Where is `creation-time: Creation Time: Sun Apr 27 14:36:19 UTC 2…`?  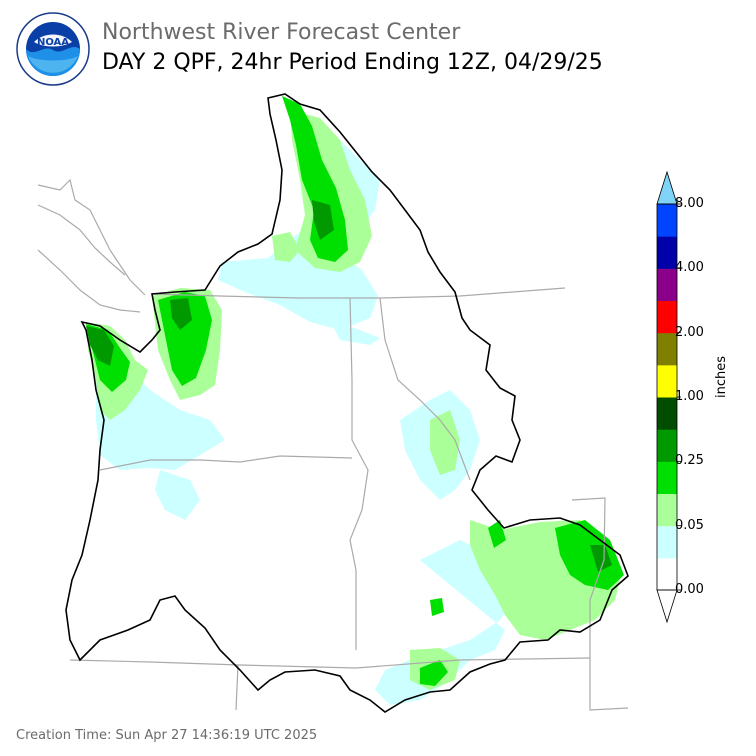 creation-time: Creation Time: Sun Apr 27 14:36:19 UTC 2… is located at coordinates (167, 735).